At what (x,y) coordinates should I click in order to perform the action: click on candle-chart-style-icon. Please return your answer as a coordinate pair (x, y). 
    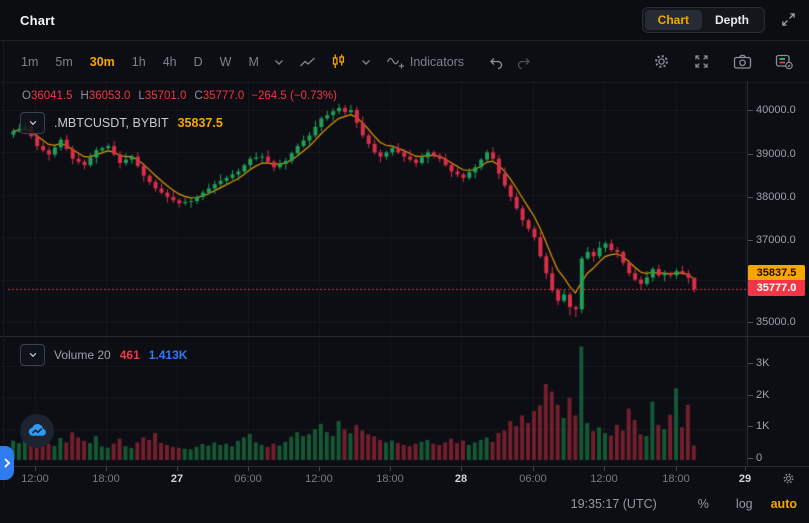
    Looking at the image, I should click on (338, 61).